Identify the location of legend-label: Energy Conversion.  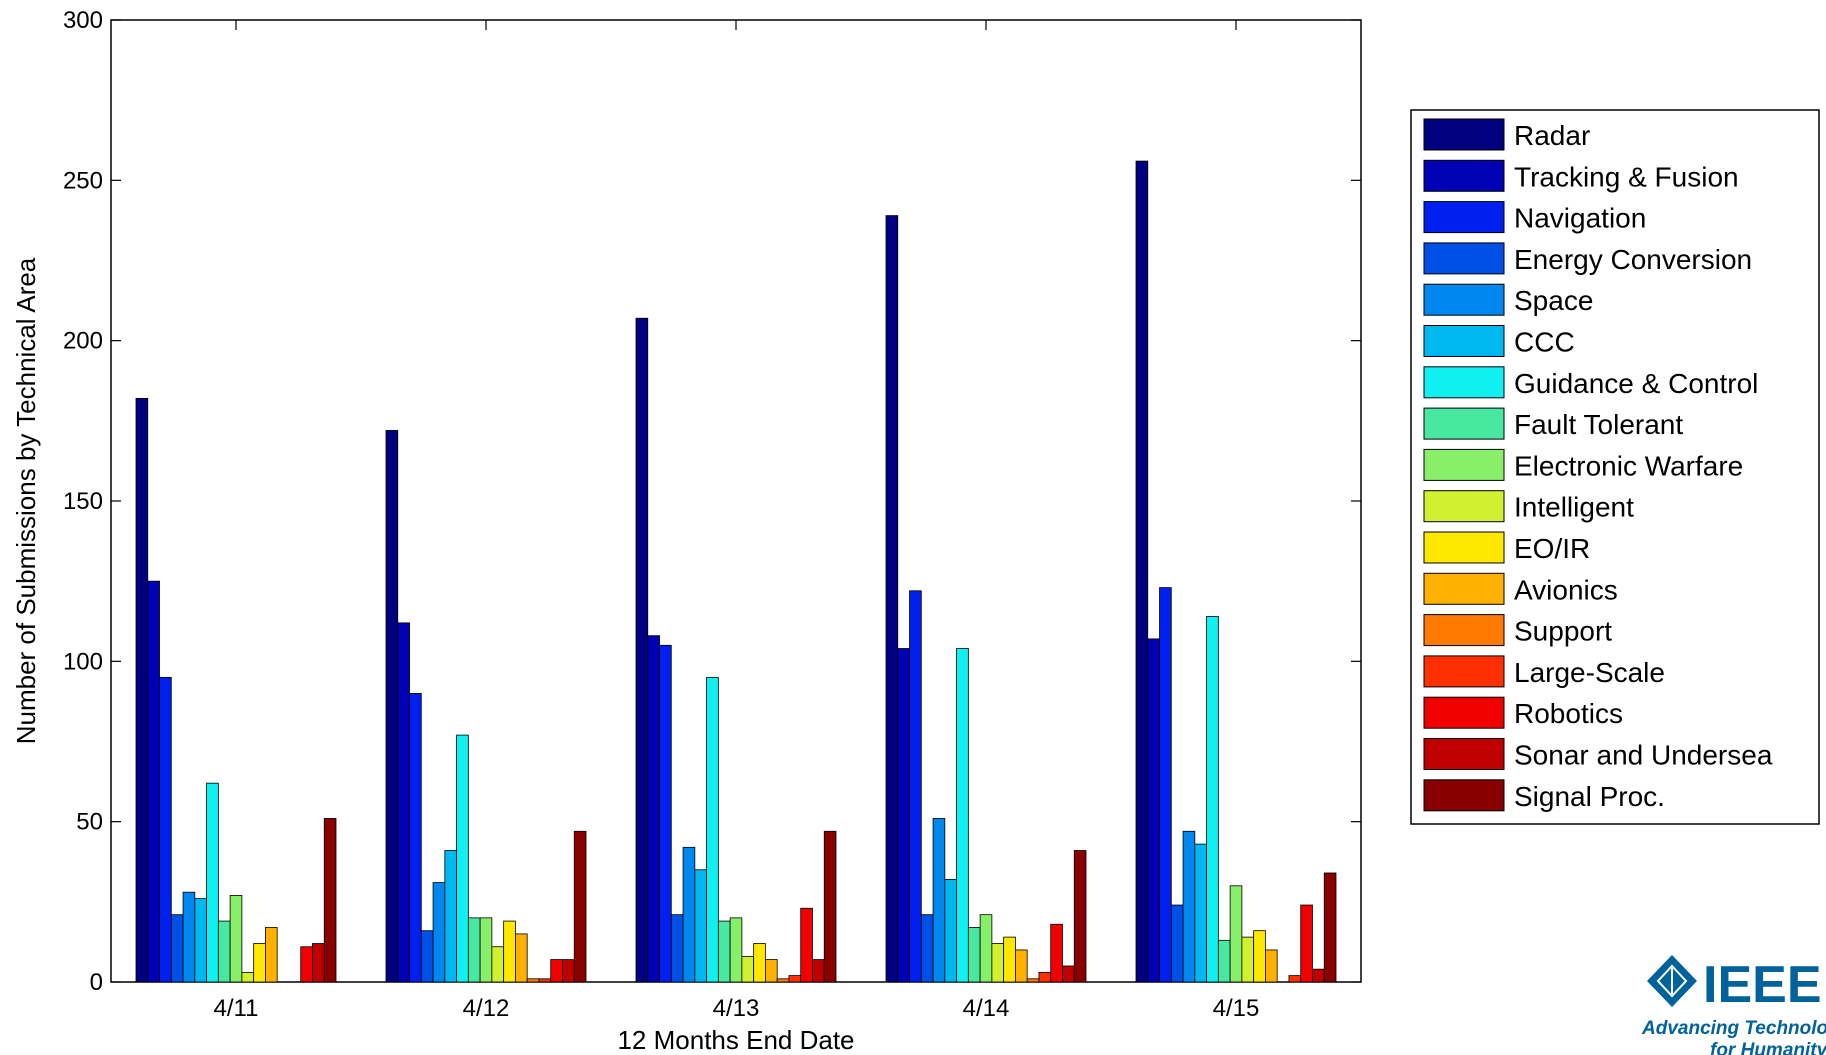
(1633, 259).